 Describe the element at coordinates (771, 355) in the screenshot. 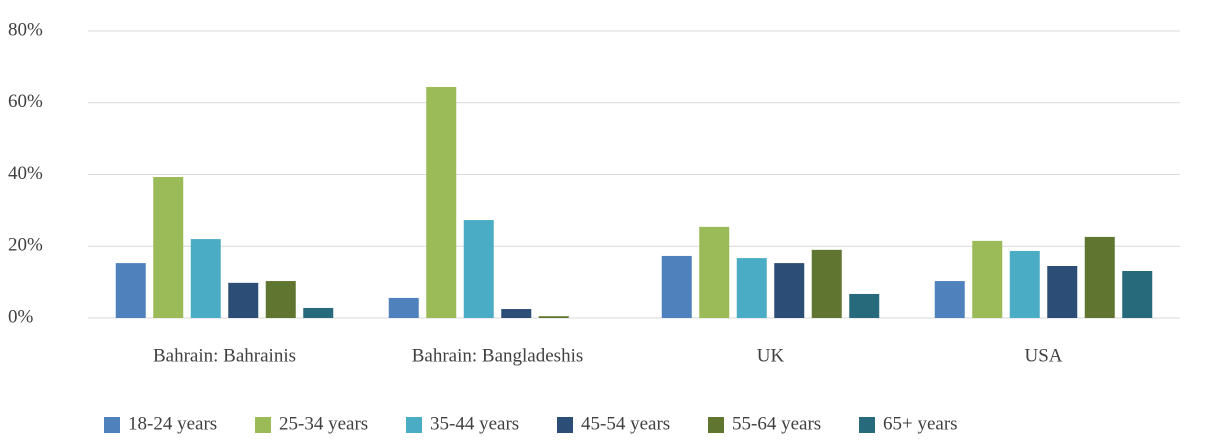

I see `x-tick-label: UK` at that location.